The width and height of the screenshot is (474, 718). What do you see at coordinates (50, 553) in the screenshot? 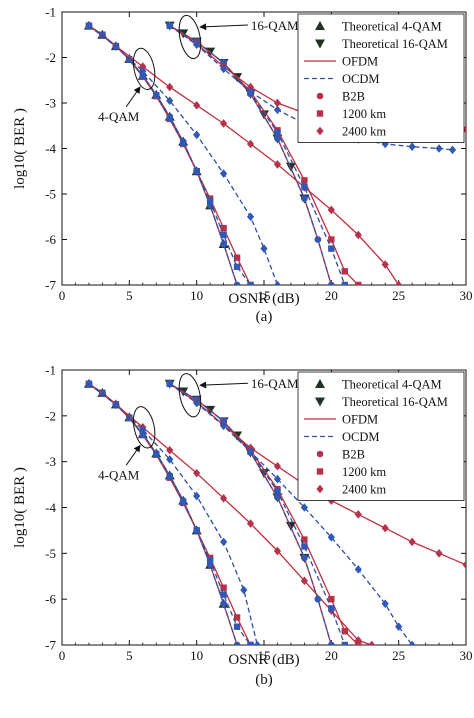
I see `y-tick-label: -5` at bounding box center [50, 553].